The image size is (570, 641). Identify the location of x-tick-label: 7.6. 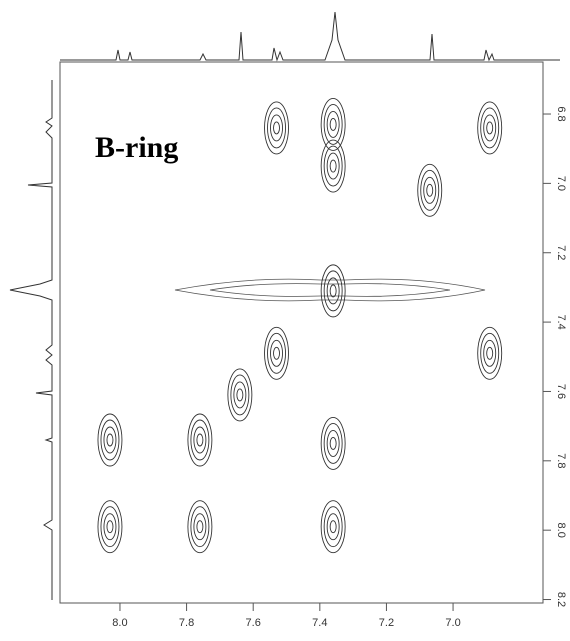
(253, 623).